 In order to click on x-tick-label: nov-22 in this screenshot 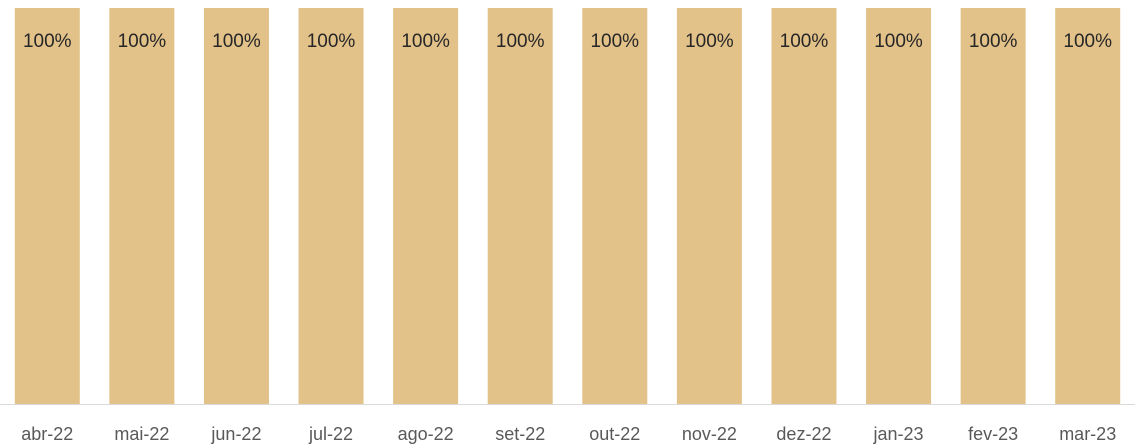, I will do `click(709, 434)`.